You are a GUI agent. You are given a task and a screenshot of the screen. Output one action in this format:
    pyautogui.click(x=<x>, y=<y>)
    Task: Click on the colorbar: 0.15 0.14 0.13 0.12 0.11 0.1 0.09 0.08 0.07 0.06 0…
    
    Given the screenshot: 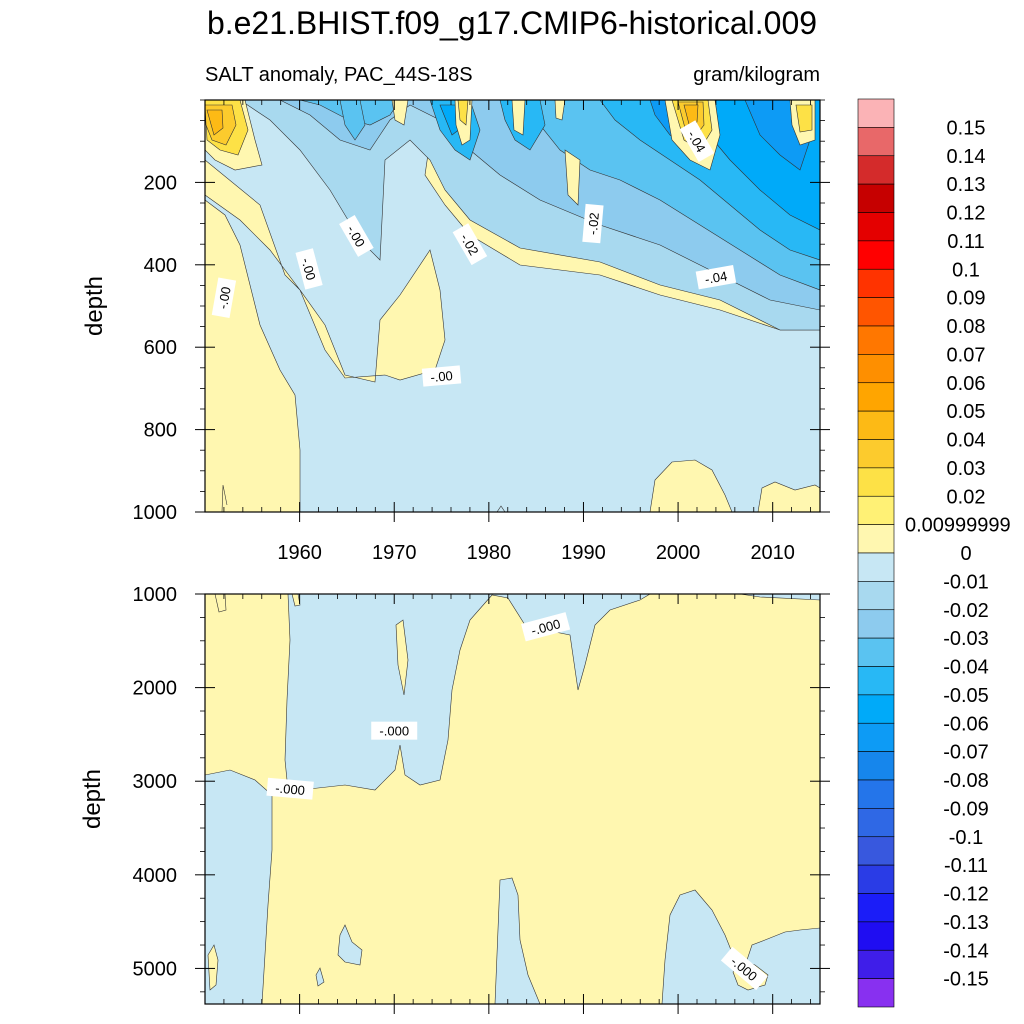 What is the action you would take?
    pyautogui.click(x=934, y=553)
    